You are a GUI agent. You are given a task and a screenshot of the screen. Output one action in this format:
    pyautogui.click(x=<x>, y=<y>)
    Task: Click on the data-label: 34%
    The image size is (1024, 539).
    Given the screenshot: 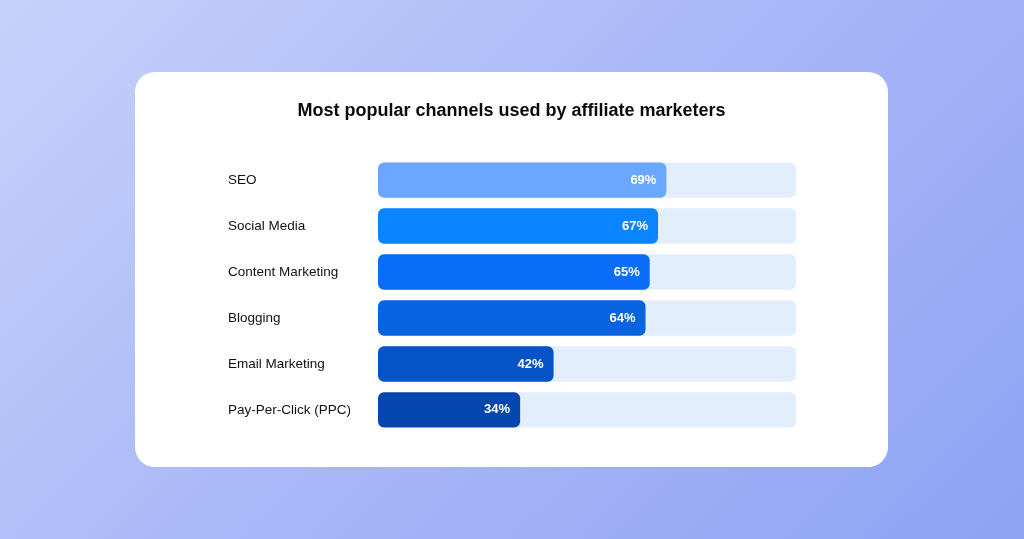 What is the action you would take?
    pyautogui.click(x=497, y=409)
    